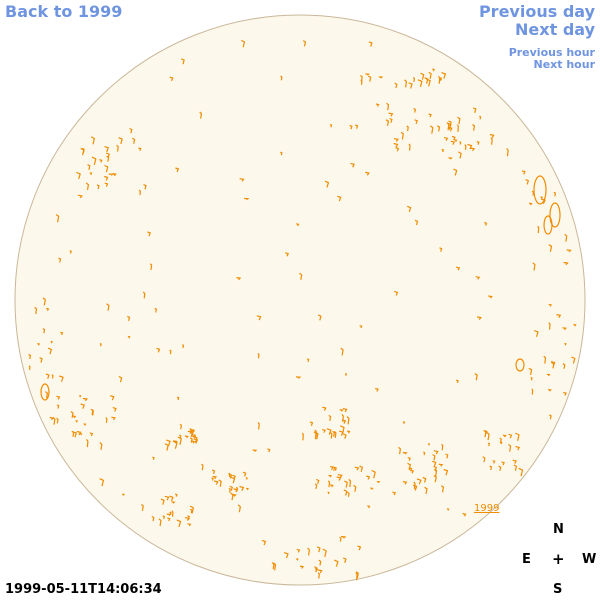 The width and height of the screenshot is (600, 600). I want to click on next-day-link: Next day, so click(555, 29).